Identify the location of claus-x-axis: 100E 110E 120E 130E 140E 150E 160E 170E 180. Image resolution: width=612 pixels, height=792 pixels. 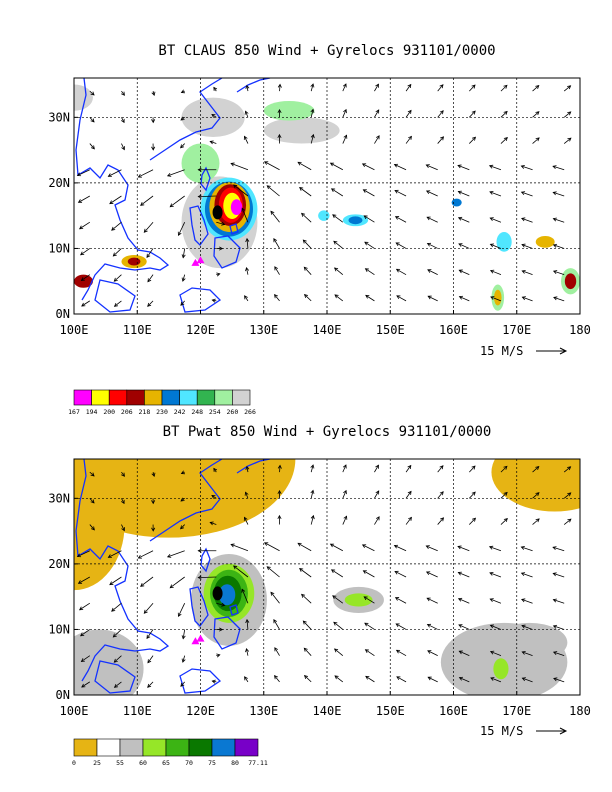
(325, 323).